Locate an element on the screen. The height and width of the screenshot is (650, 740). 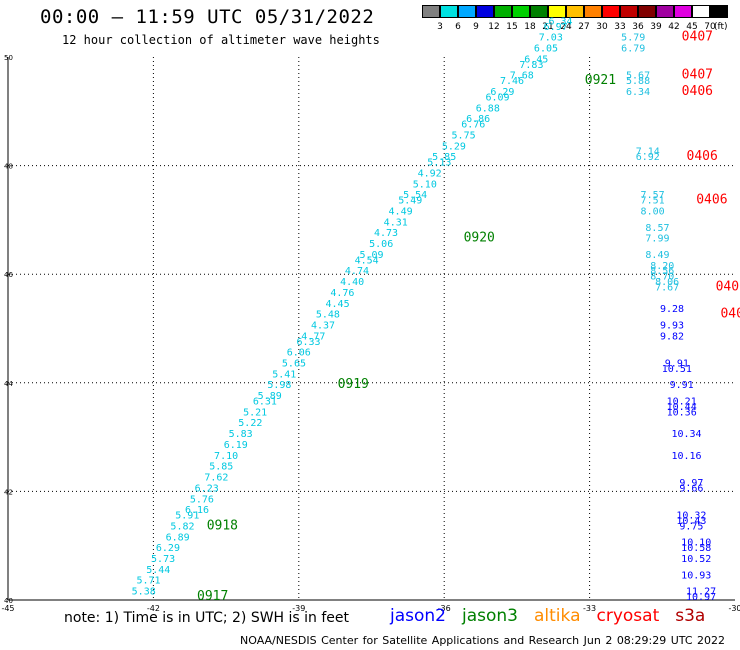
color-scale-label: 39 is located at coordinates (656, 27).